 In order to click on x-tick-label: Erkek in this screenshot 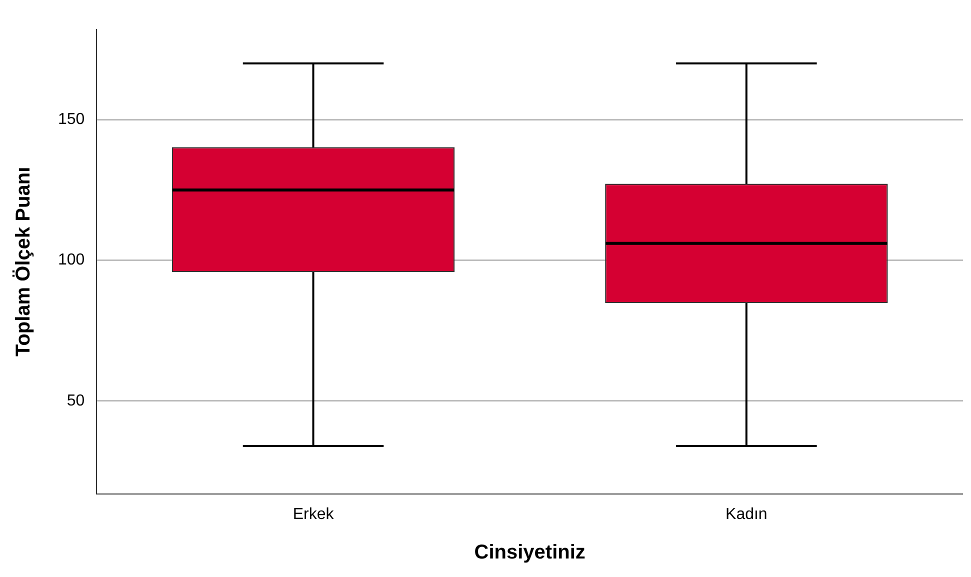, I will do `click(313, 514)`.